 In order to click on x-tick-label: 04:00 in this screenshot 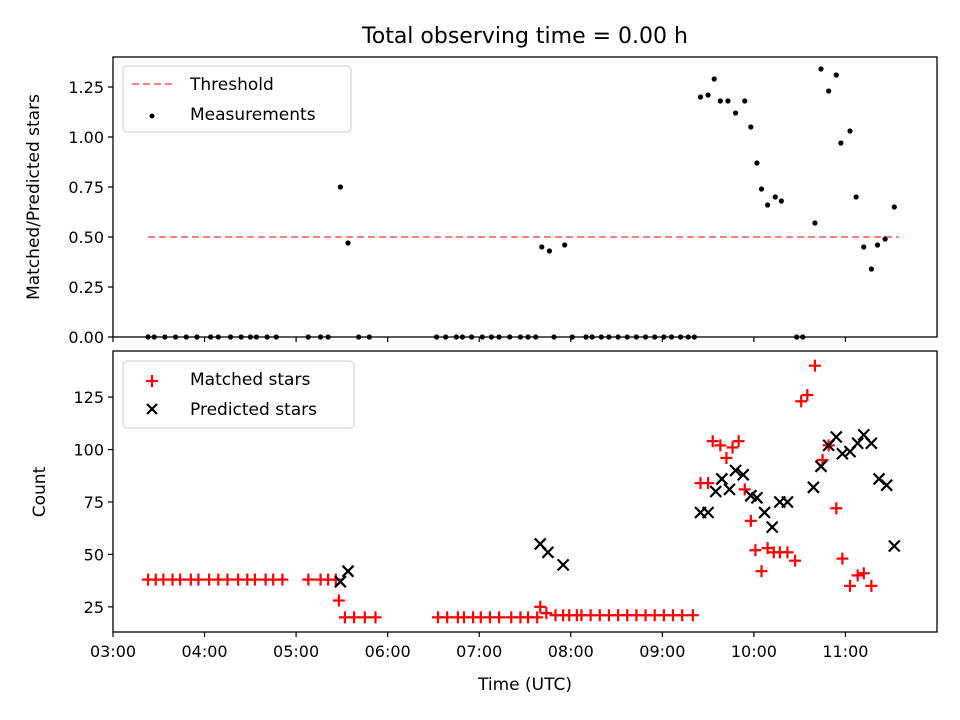, I will do `click(205, 651)`.